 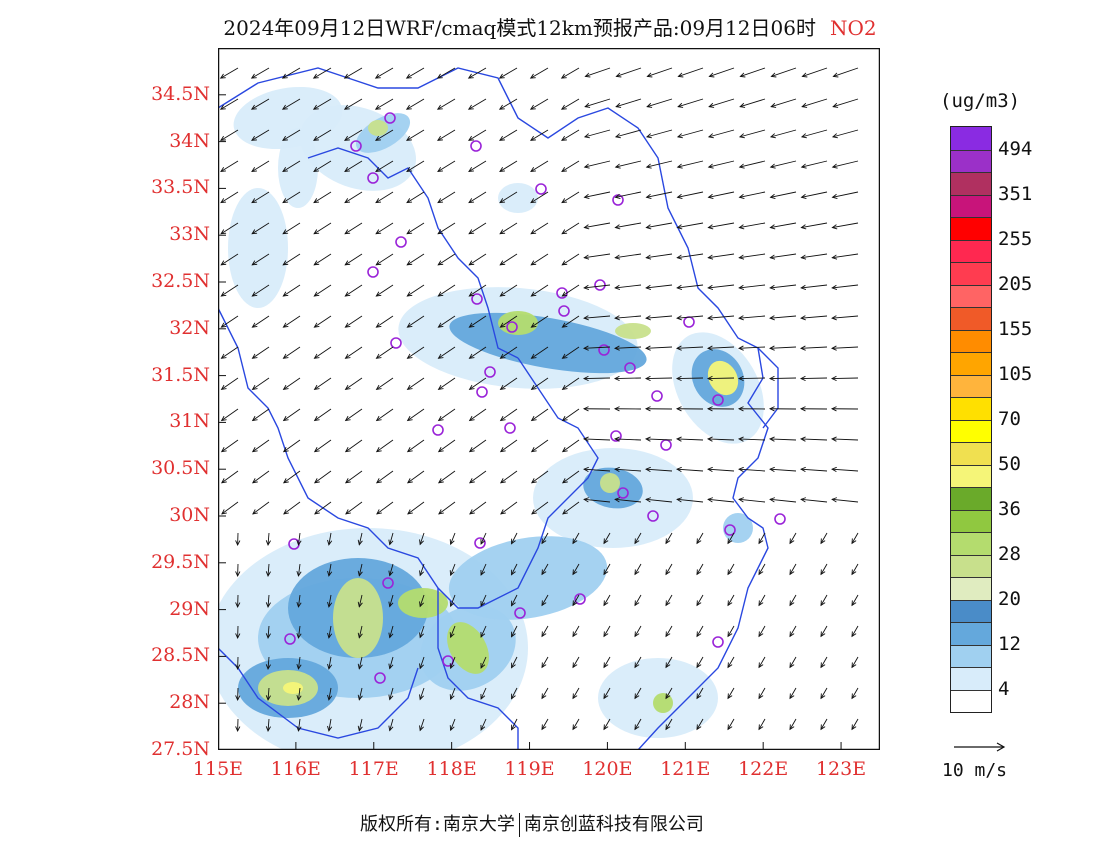 I want to click on lat-label: 28N, so click(x=189, y=702).